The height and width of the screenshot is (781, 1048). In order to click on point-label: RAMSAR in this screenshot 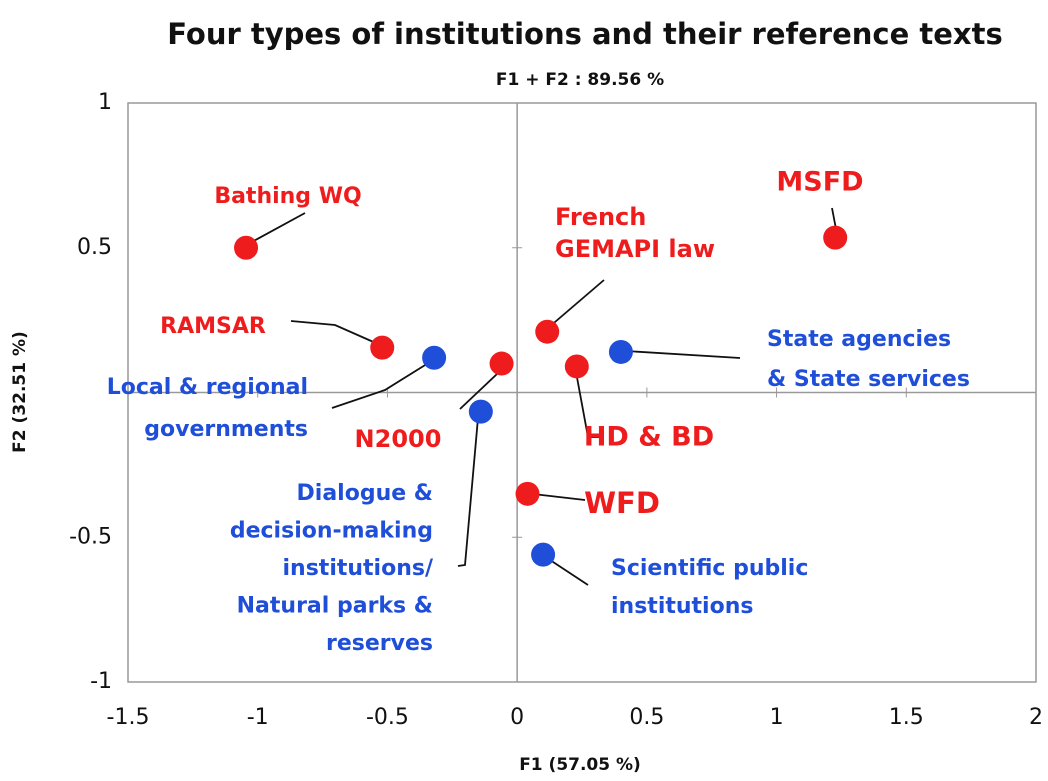, I will do `click(213, 326)`.